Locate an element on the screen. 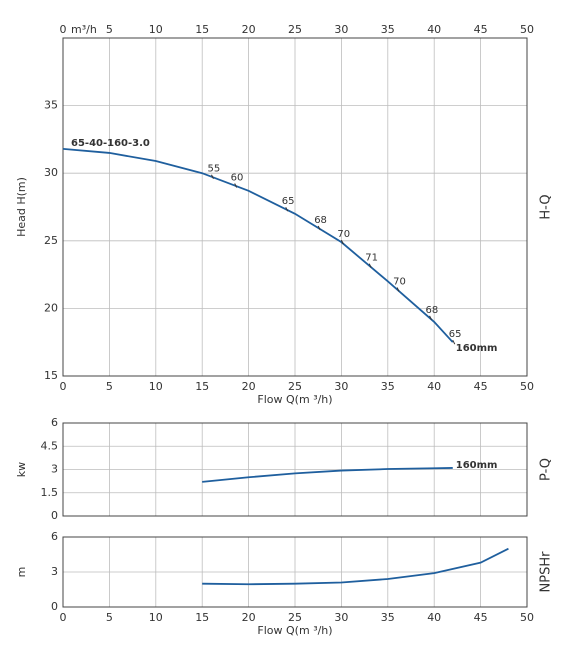 This screenshot has height=655, width=568. y-tick-label: 20 is located at coordinates (51, 307).